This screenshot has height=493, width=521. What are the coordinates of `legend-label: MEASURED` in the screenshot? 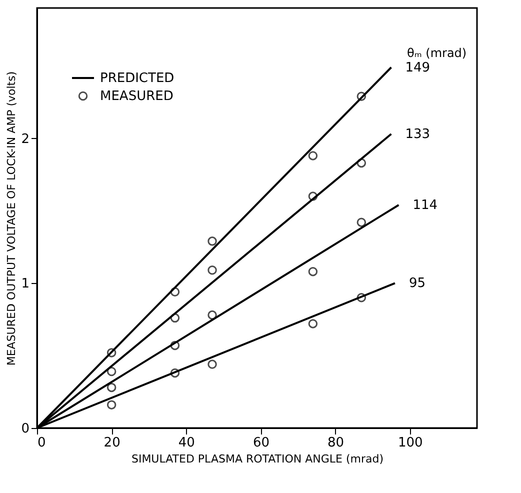 It's located at (137, 96).